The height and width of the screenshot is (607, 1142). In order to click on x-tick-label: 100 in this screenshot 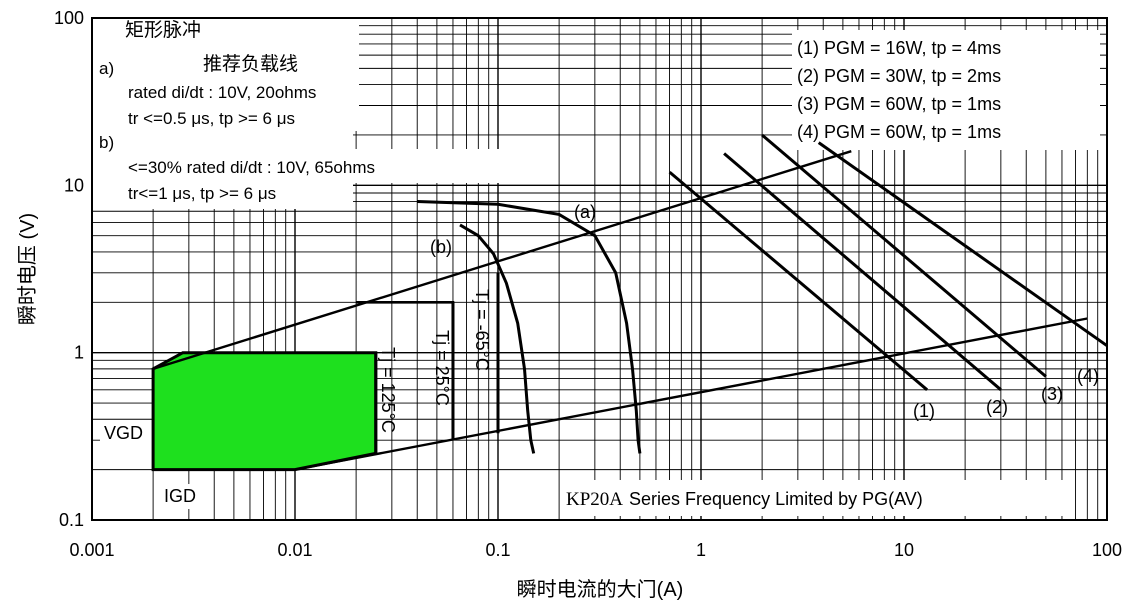, I will do `click(1107, 550)`.